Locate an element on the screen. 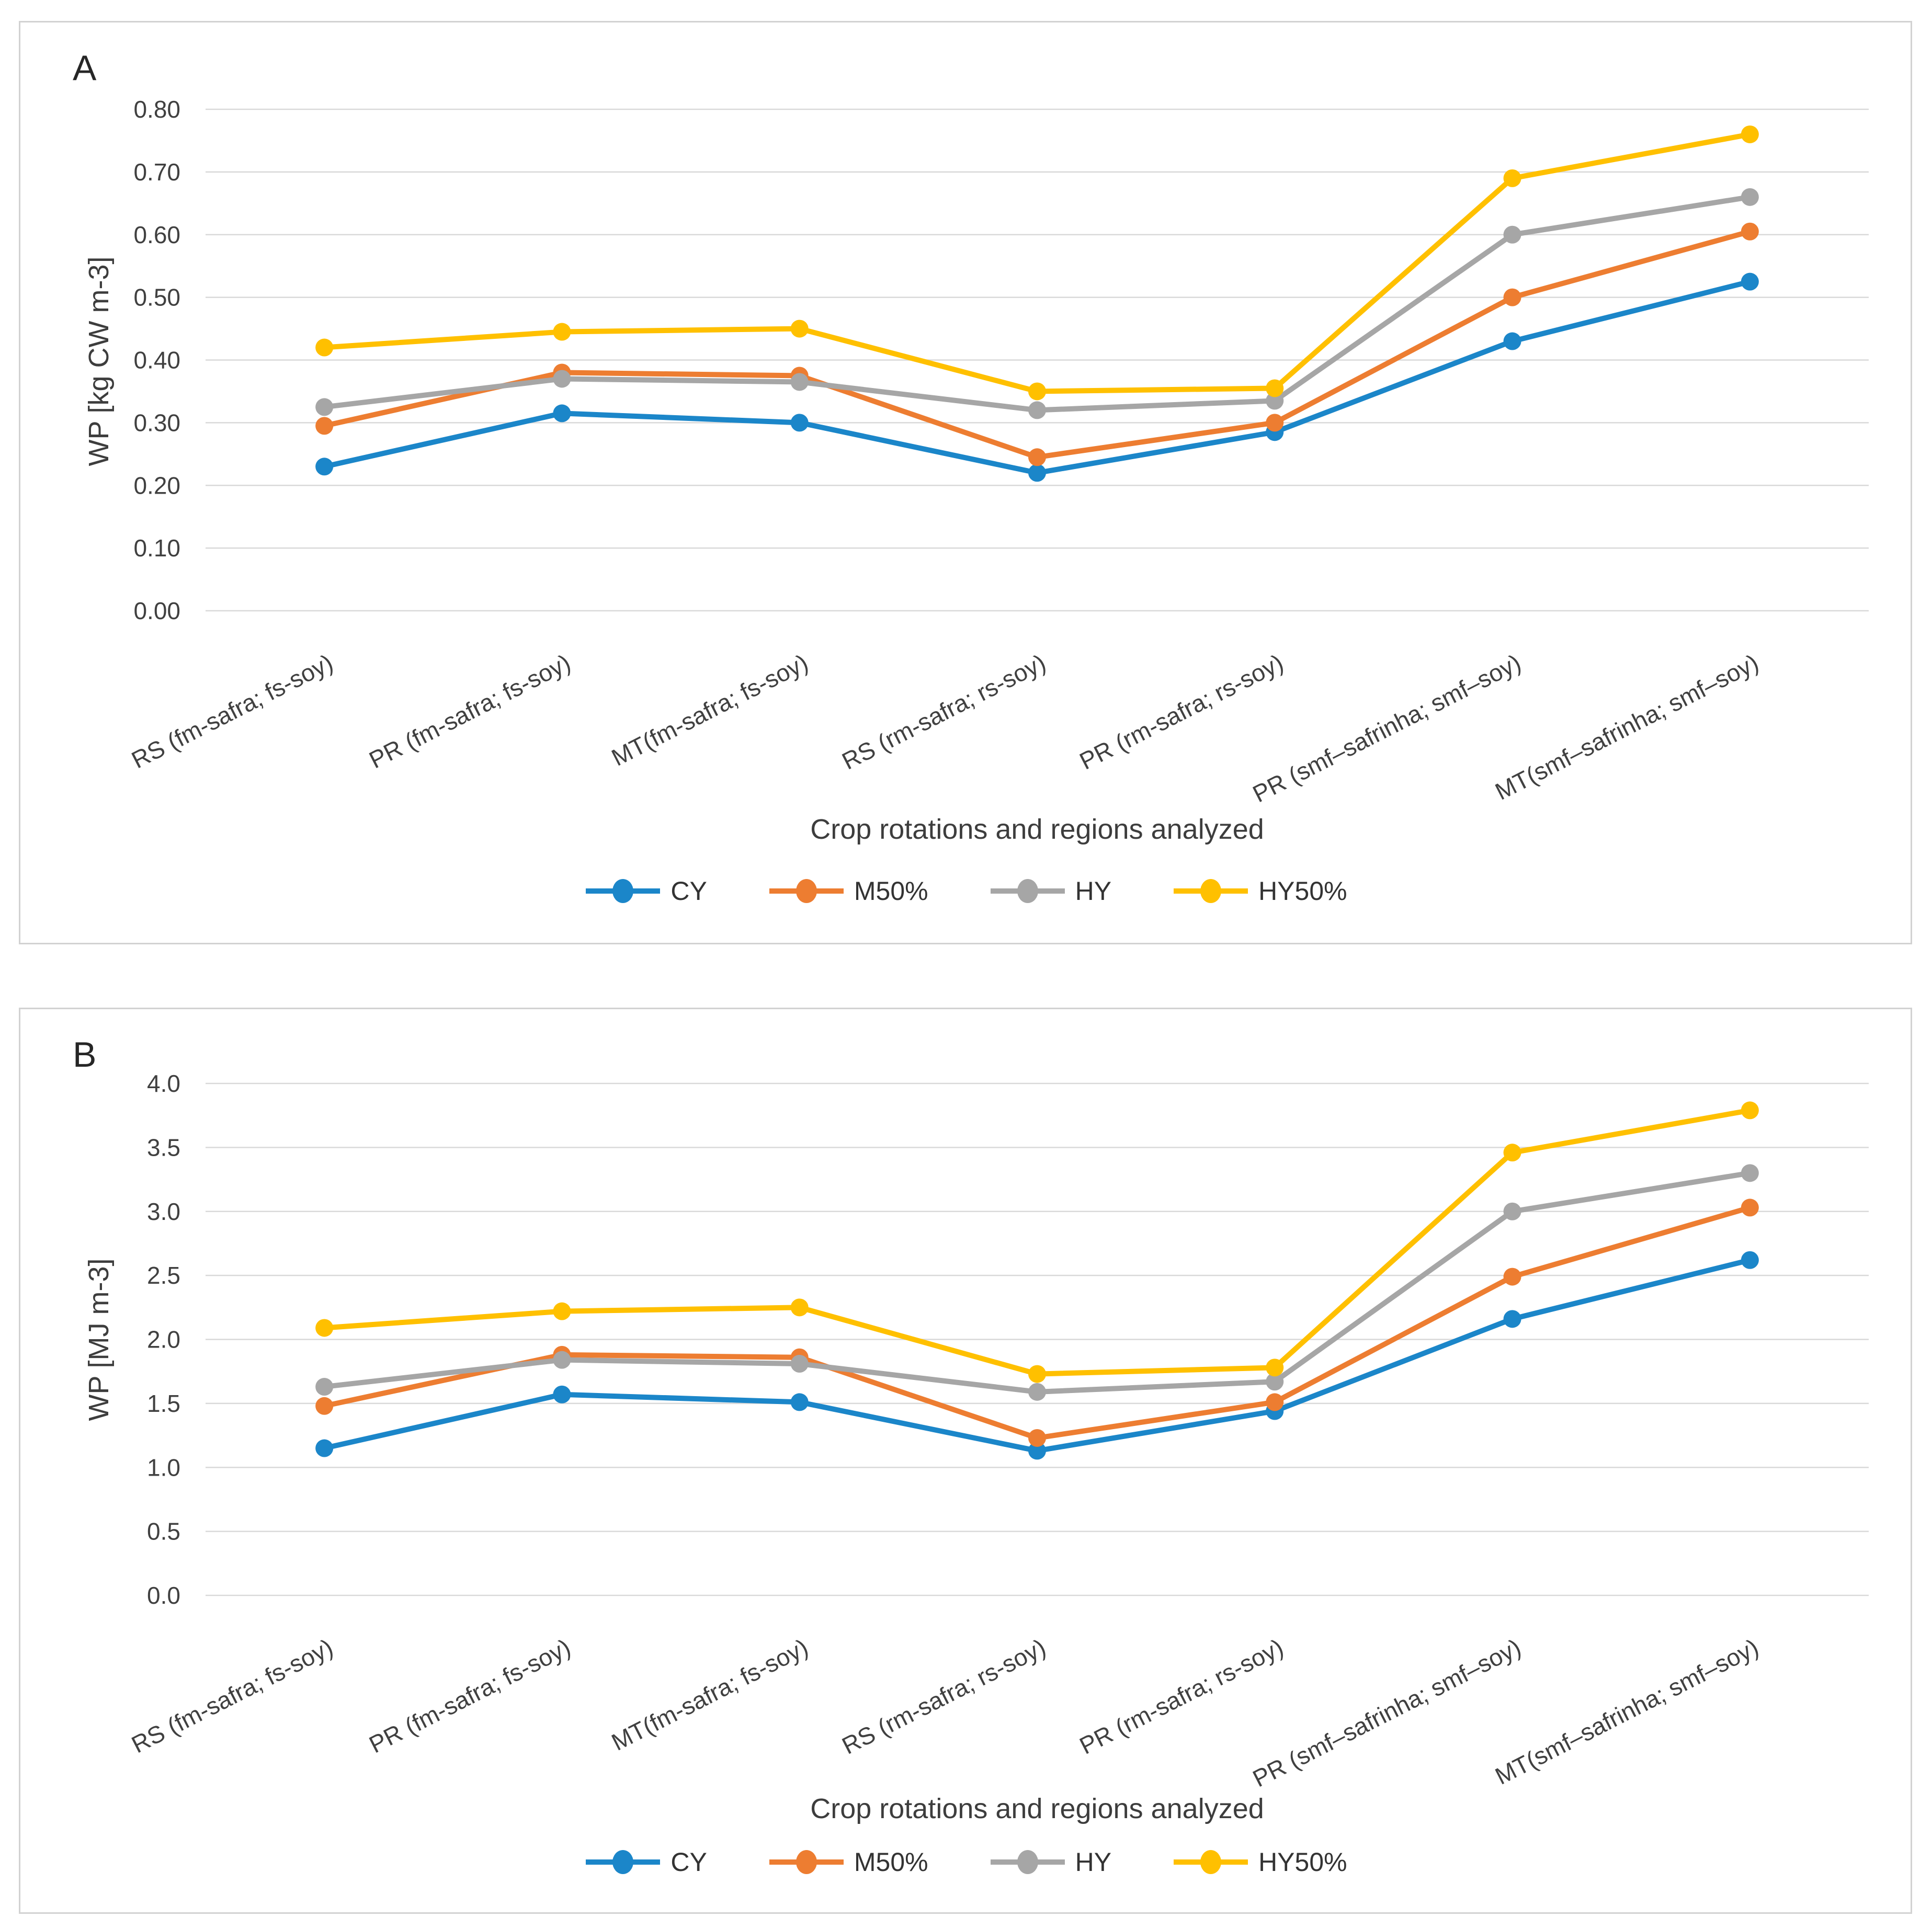 The image size is (1932, 1929). x-axis-title-a: Crop rotations and regions analyzed is located at coordinates (1037, 829).